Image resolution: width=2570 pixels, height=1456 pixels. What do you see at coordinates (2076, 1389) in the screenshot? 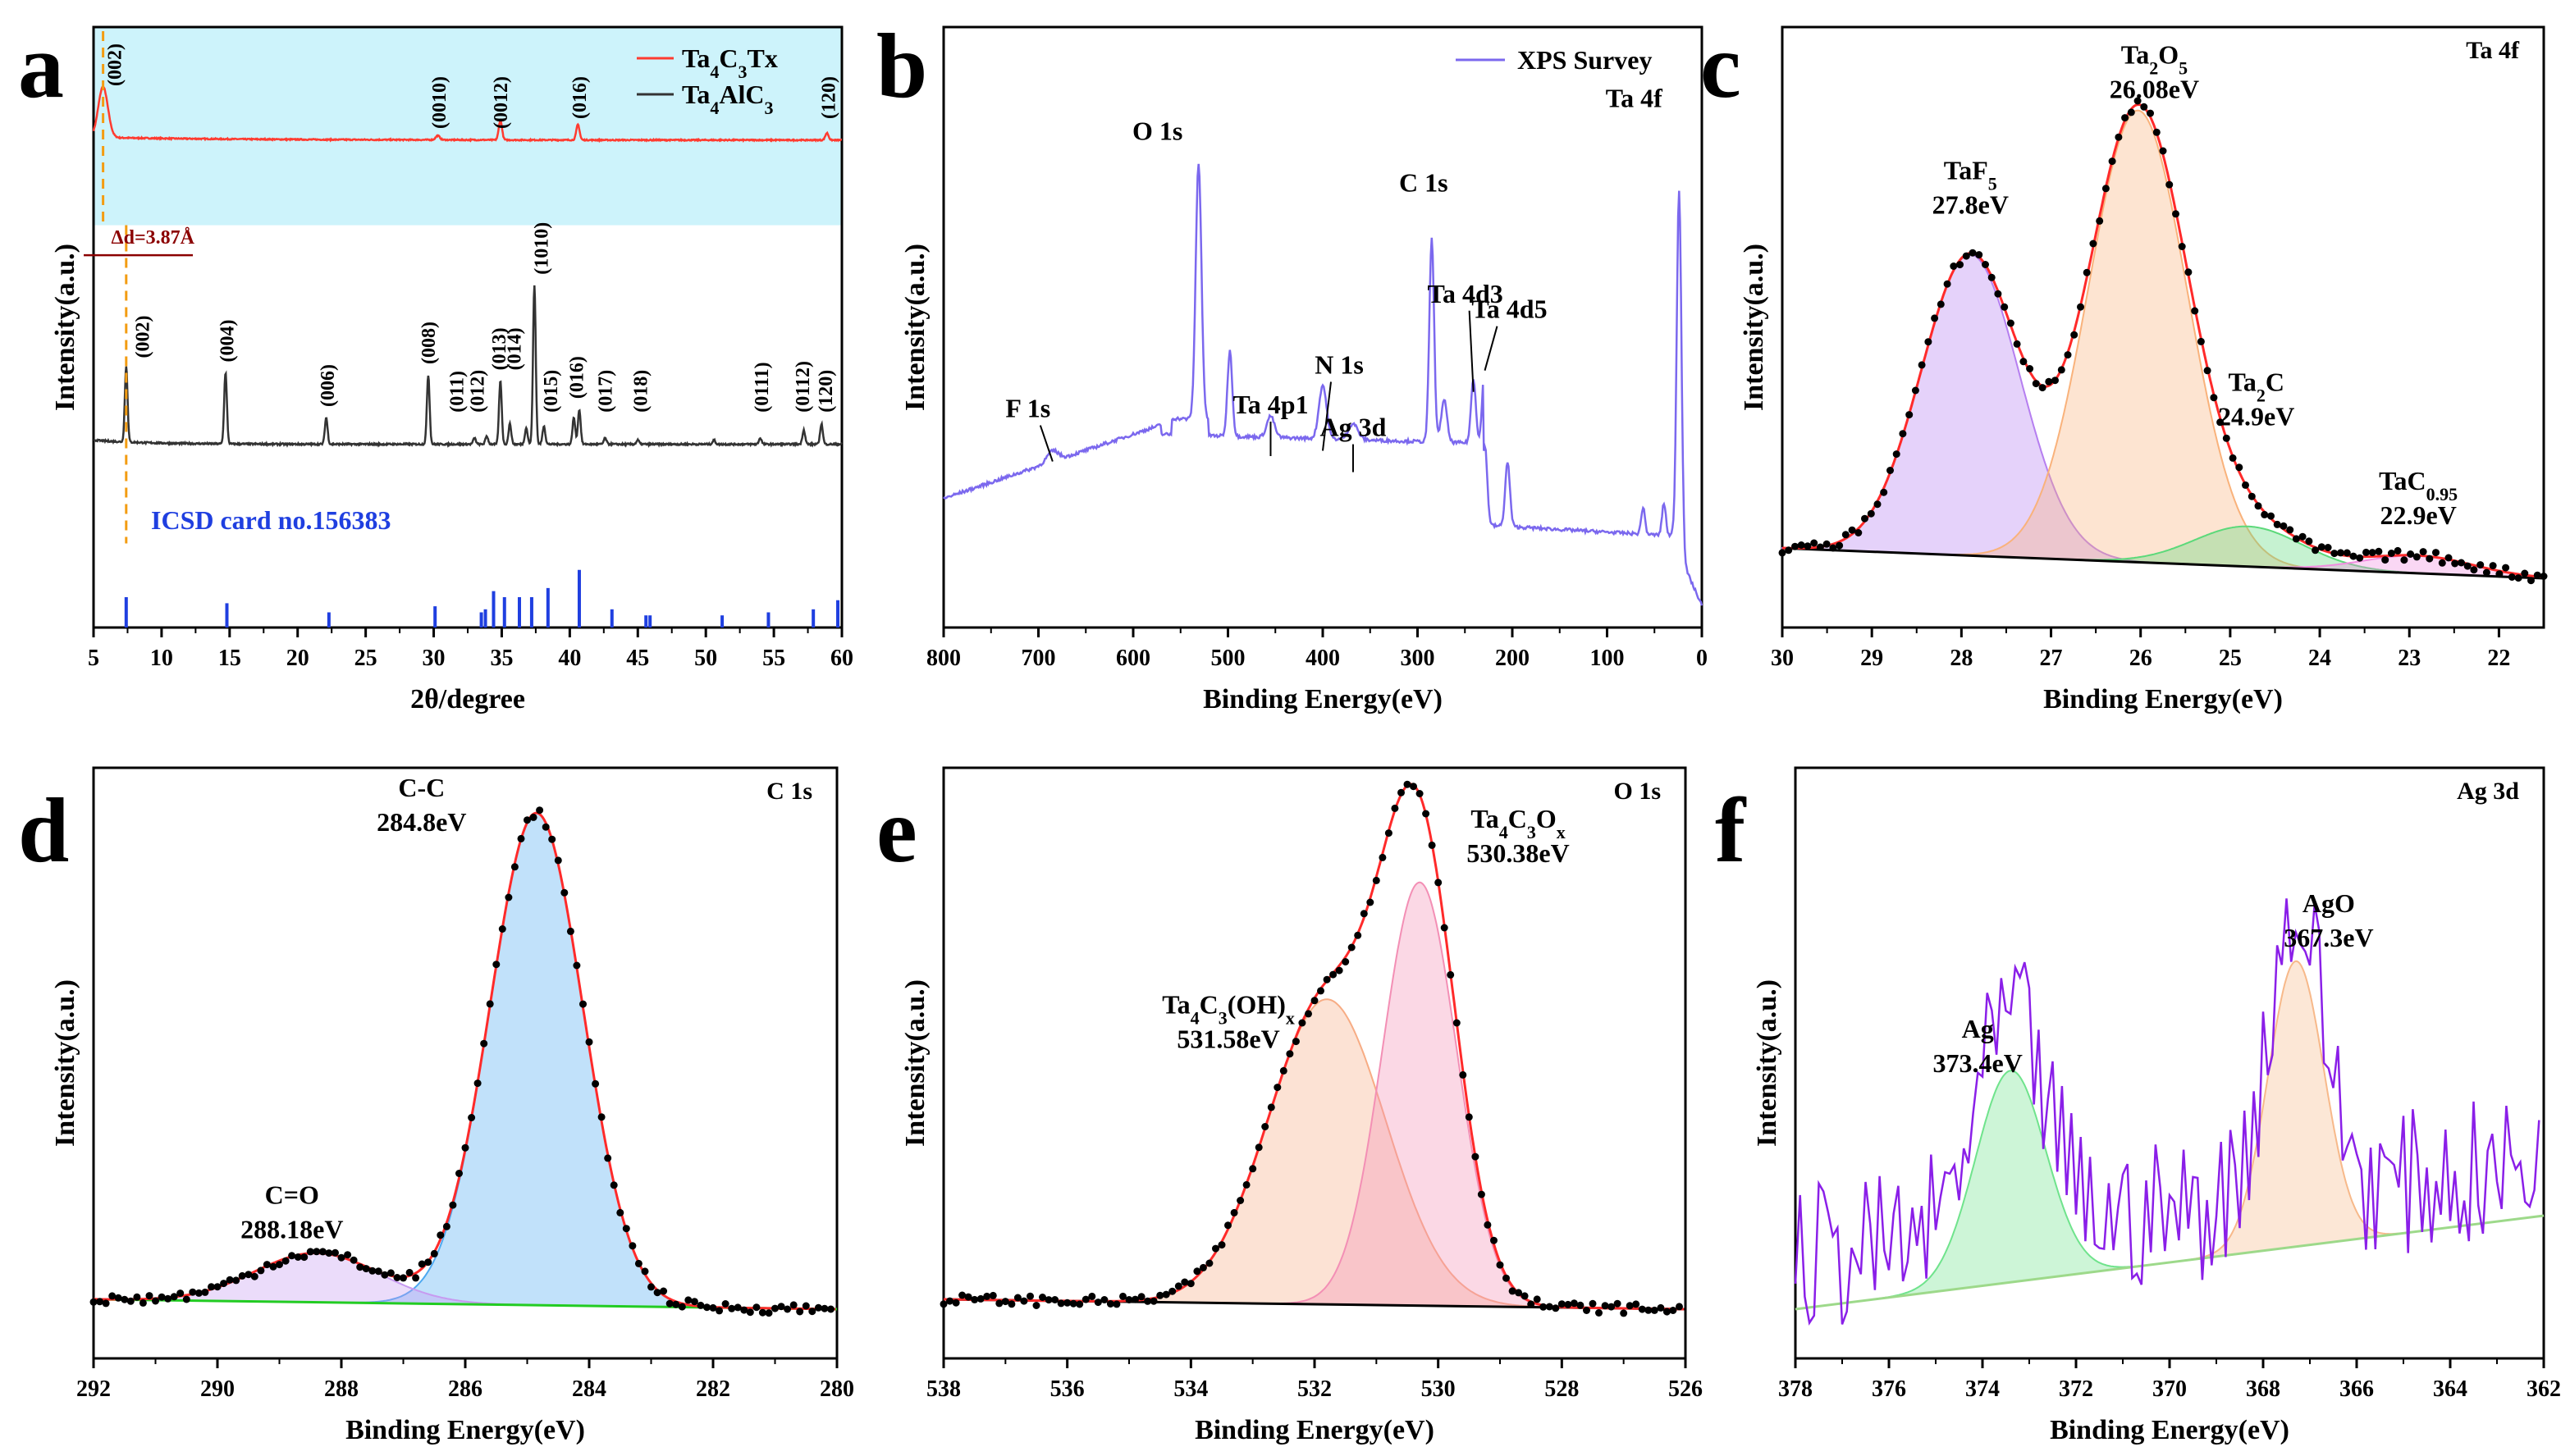
I see `x-tick-label: 372` at bounding box center [2076, 1389].